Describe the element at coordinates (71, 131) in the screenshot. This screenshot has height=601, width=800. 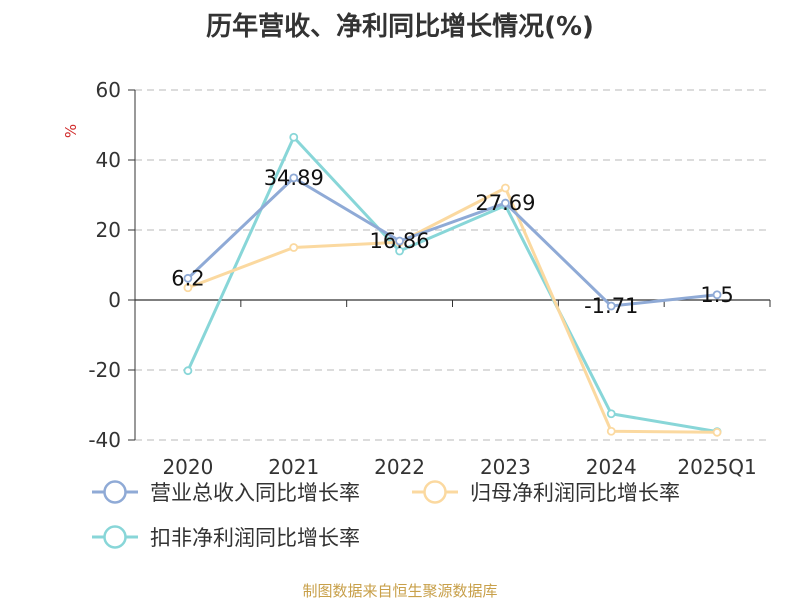
I see `y-axis-unit-label: %` at that location.